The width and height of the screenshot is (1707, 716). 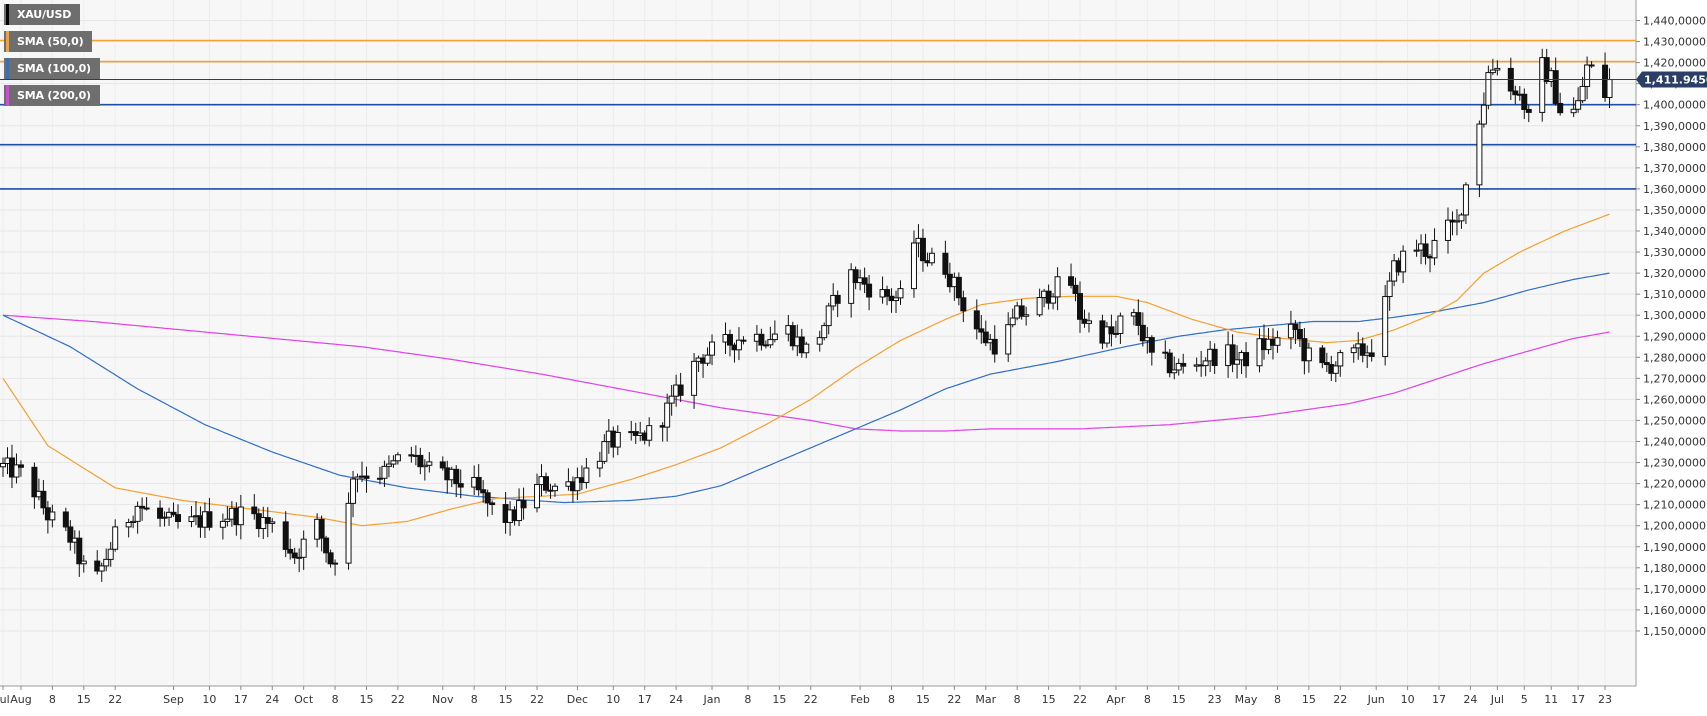 I want to click on x-tick-label: Jun, so click(x=1376, y=699).